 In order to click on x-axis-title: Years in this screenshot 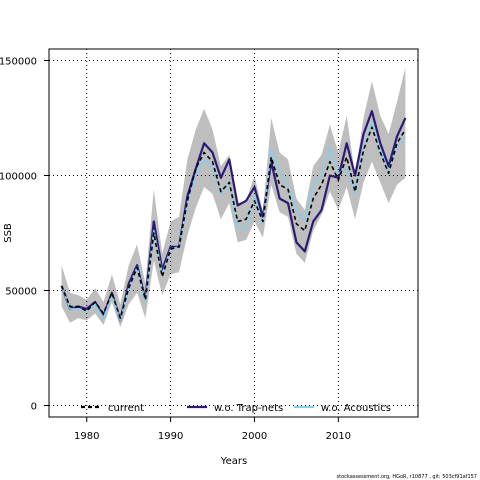, I will do `click(233, 461)`.